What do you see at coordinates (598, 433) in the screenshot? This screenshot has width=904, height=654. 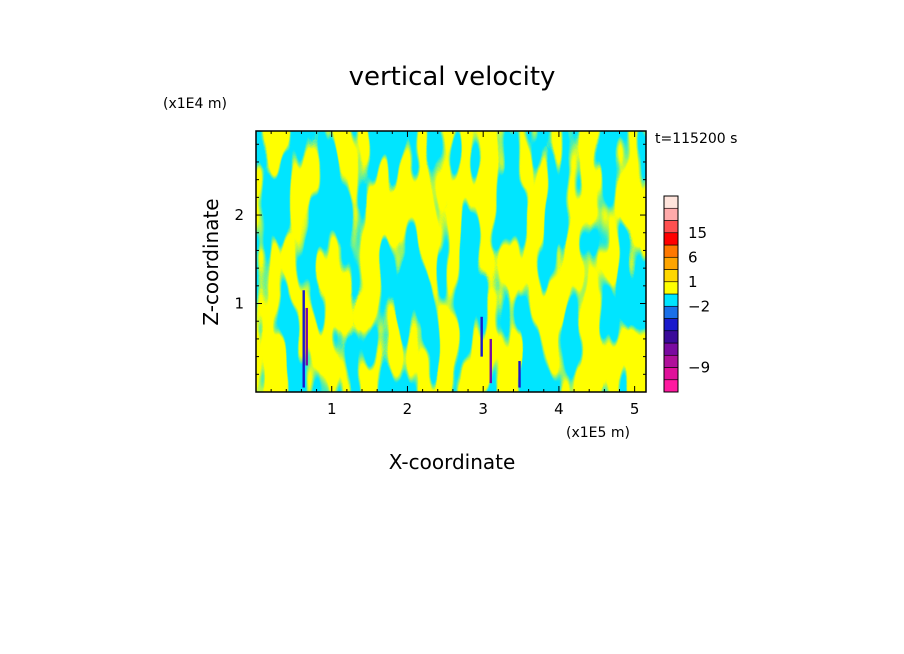 I see `x-unit-label: (x1E5 m)` at bounding box center [598, 433].